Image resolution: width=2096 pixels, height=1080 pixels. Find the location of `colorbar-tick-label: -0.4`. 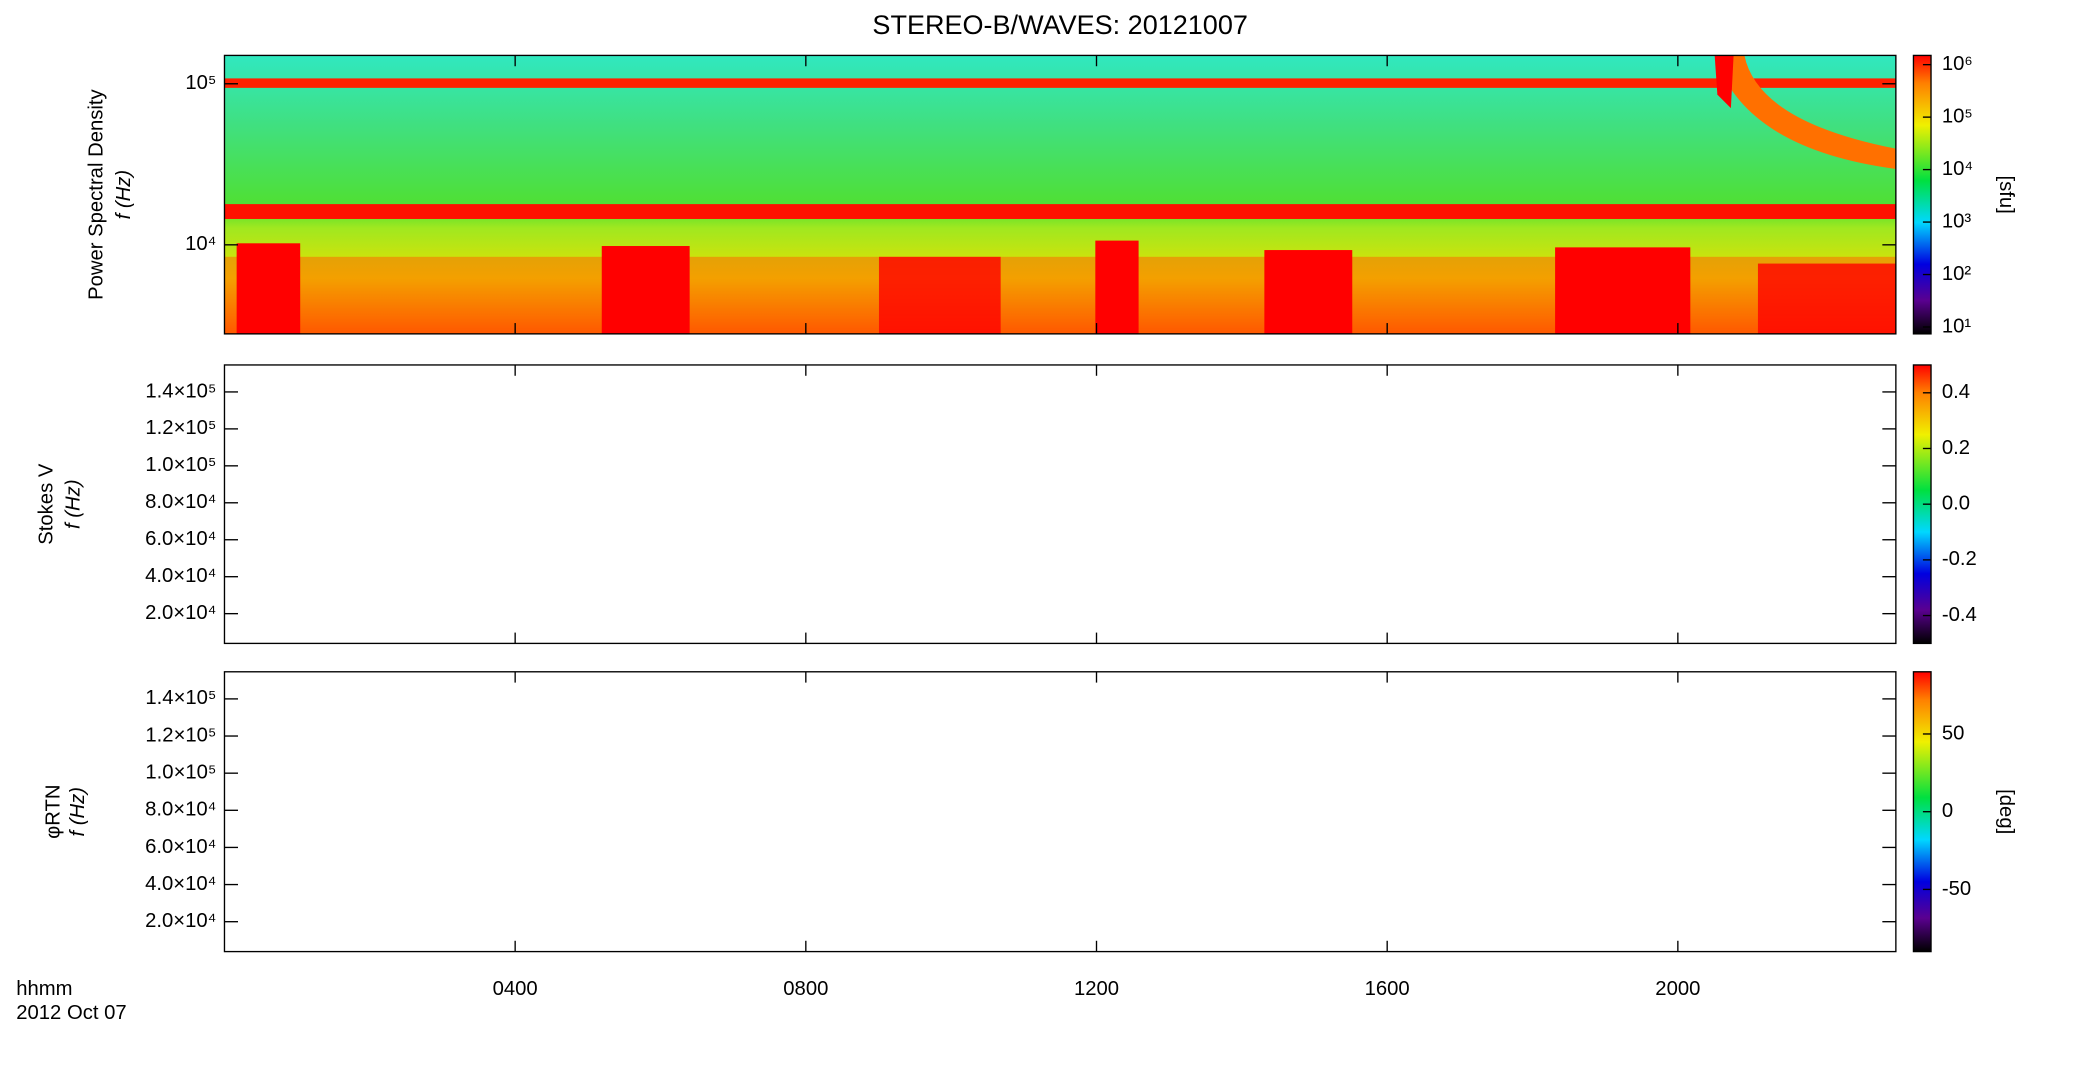

colorbar-tick-label: -0.4 is located at coordinates (1959, 615).